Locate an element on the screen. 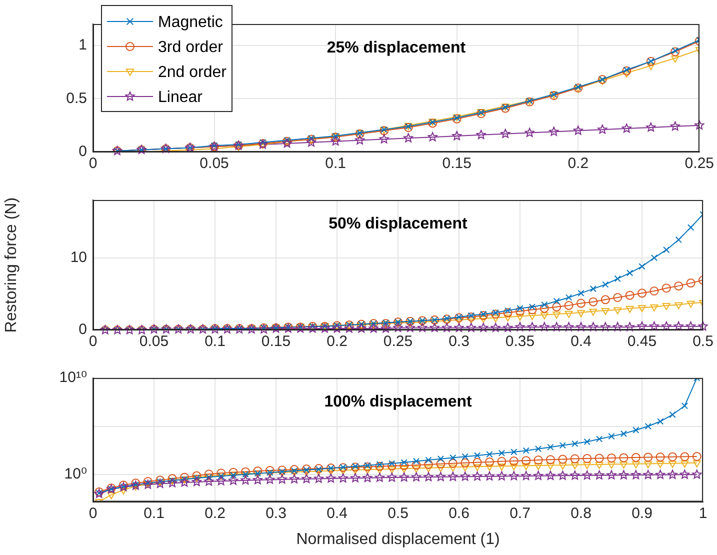  x-tick-label: 1 is located at coordinates (703, 513).